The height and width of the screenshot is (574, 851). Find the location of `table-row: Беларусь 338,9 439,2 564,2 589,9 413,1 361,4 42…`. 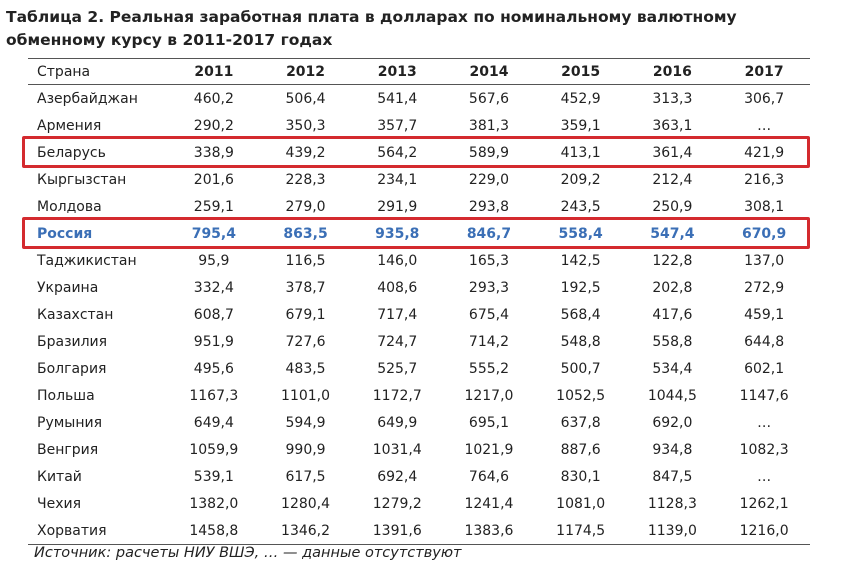

table-row: Беларусь 338,9 439,2 564,2 589,9 413,1 361,4 42… is located at coordinates (419, 152).